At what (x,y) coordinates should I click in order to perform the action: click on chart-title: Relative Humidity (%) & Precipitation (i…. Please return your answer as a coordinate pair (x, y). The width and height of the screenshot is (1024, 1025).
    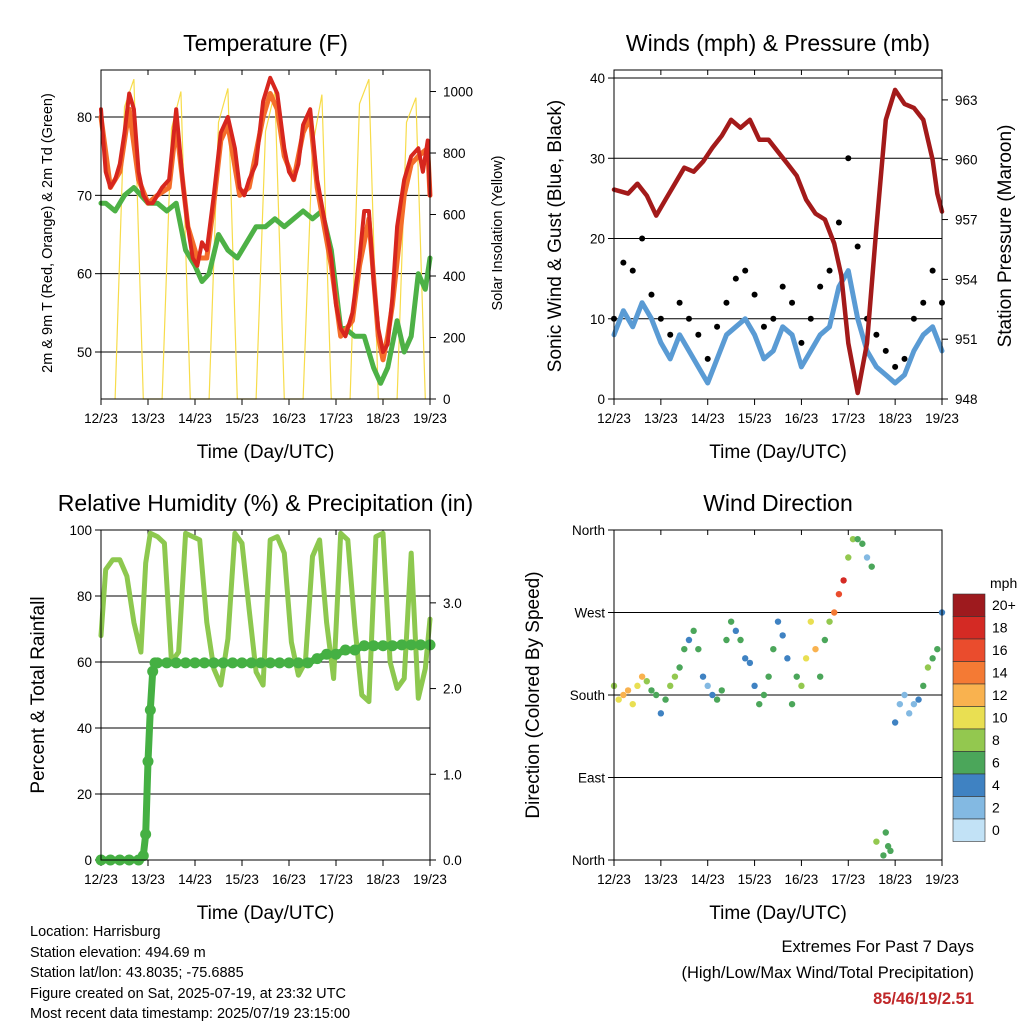
    Looking at the image, I should click on (265, 503).